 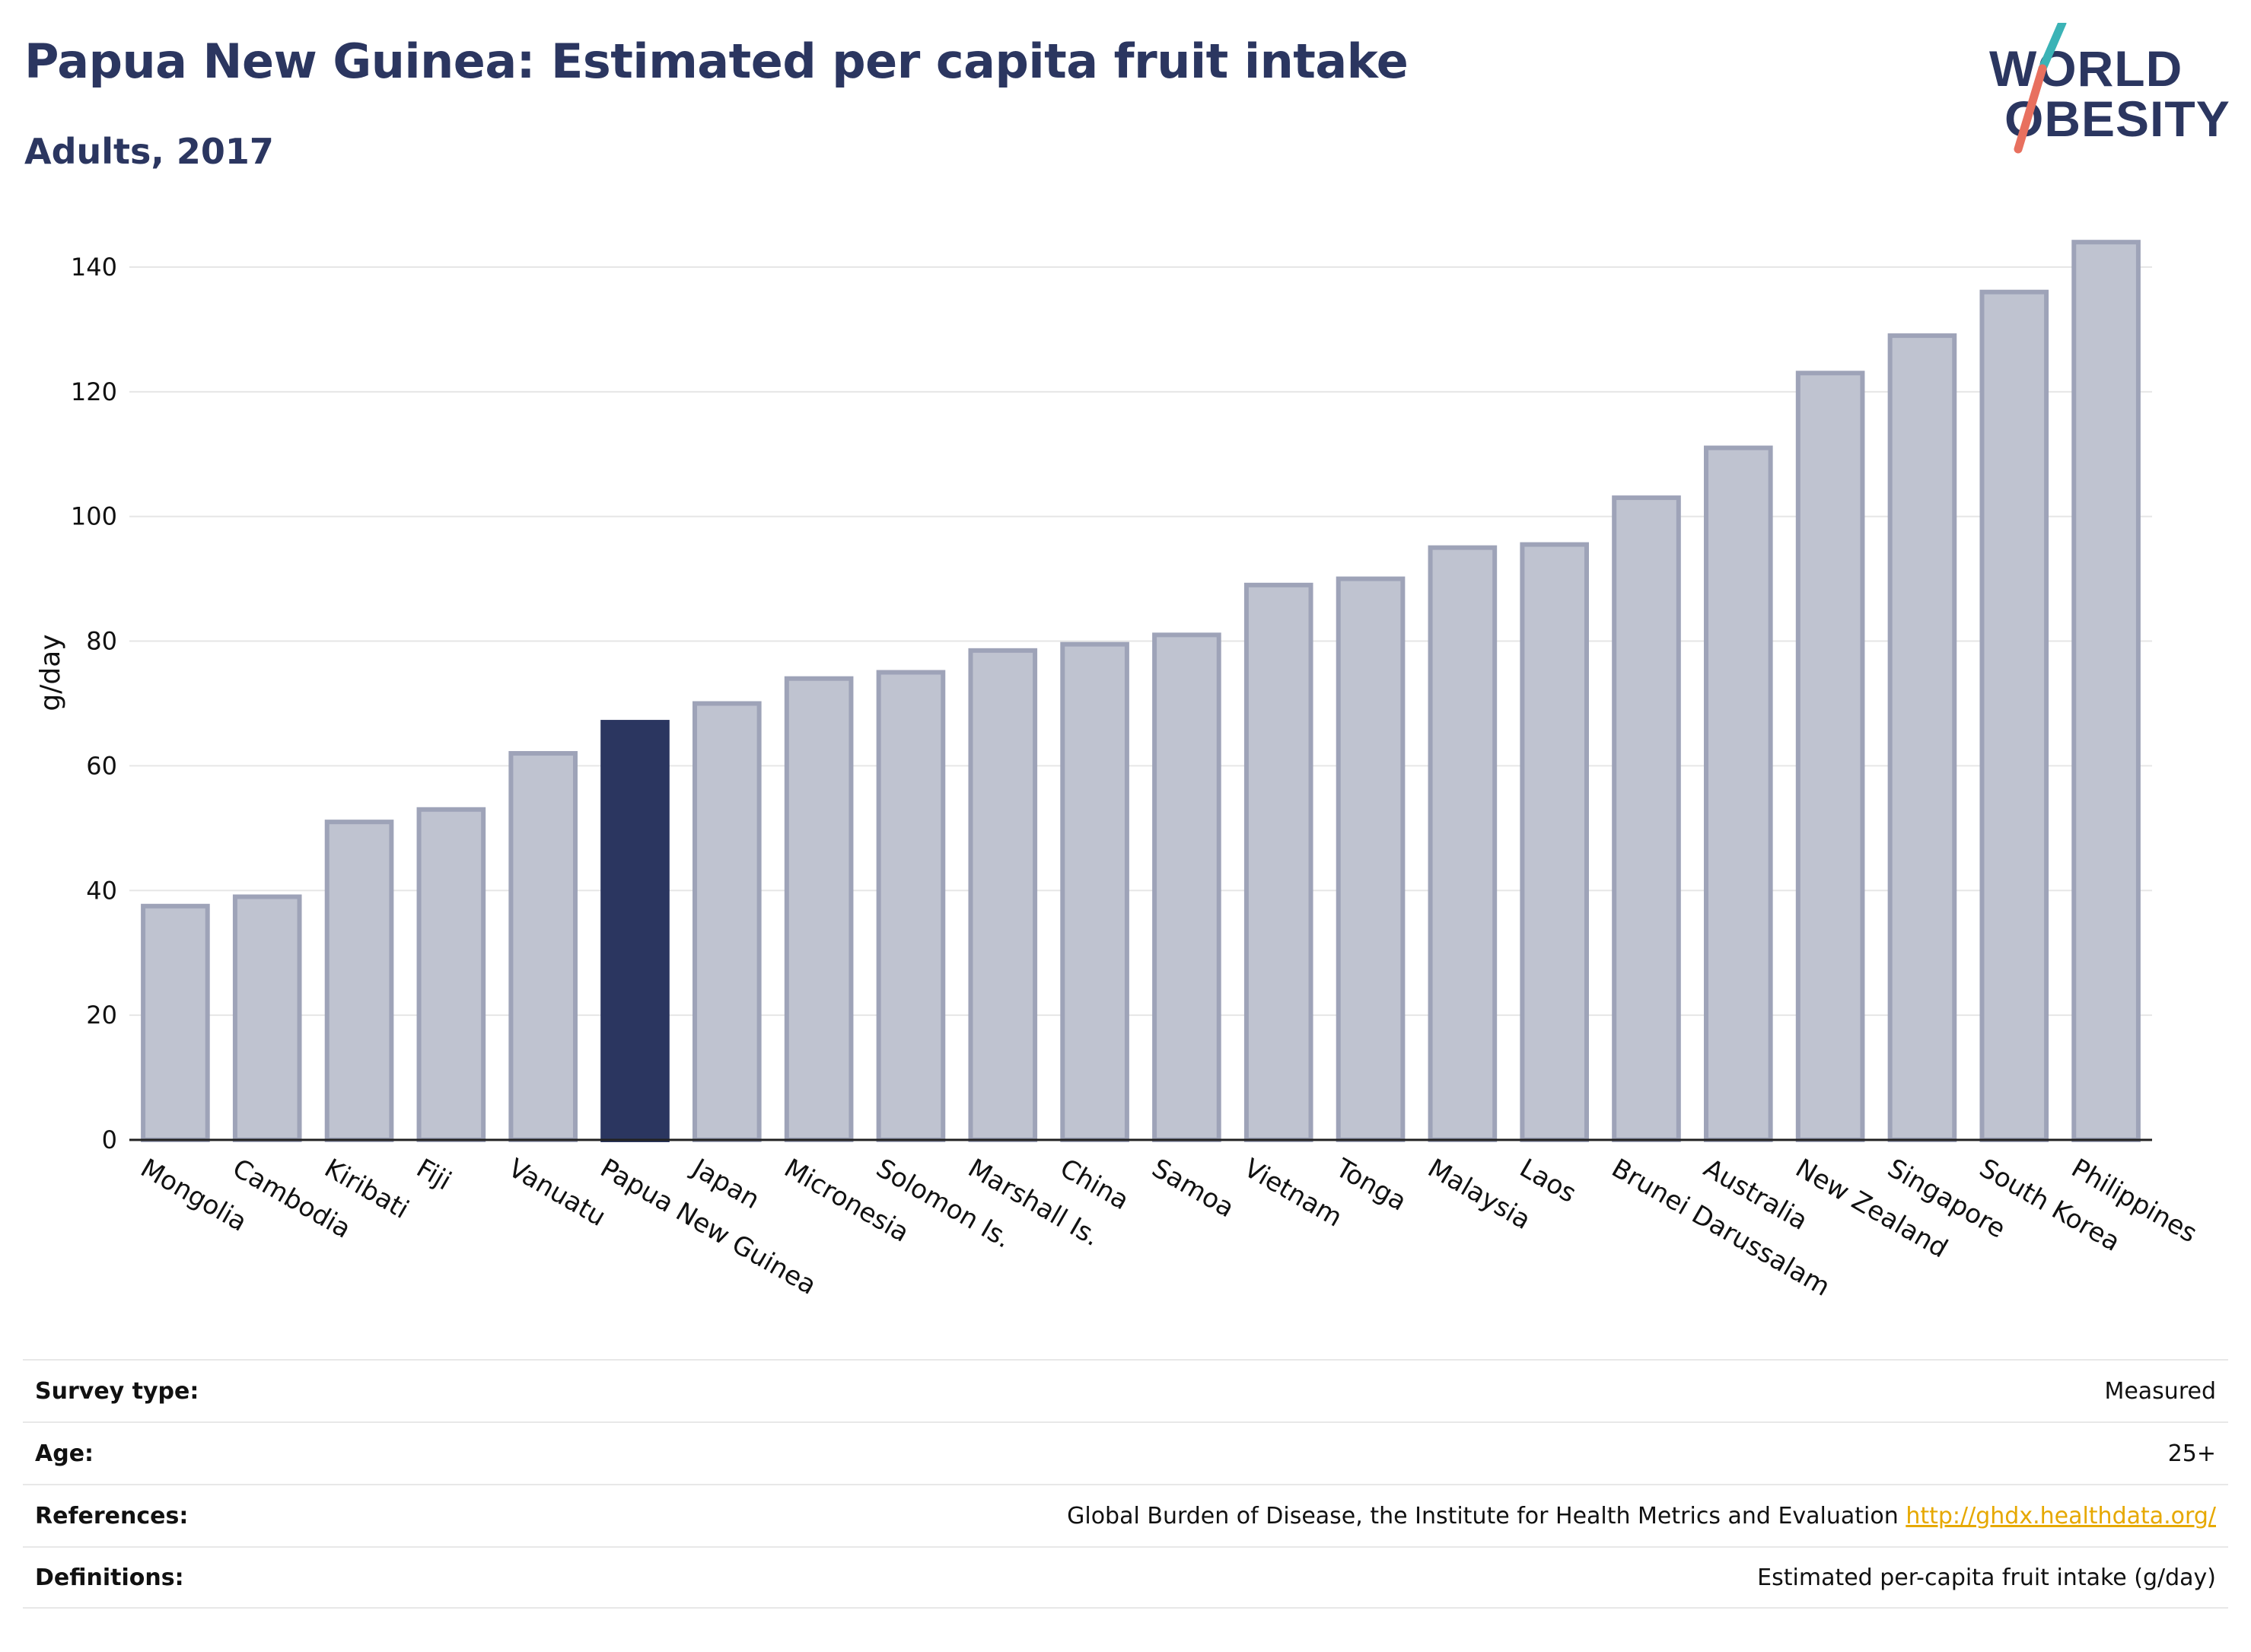 What do you see at coordinates (109, 1577) in the screenshot?
I see `definitions-label: Definitions:` at bounding box center [109, 1577].